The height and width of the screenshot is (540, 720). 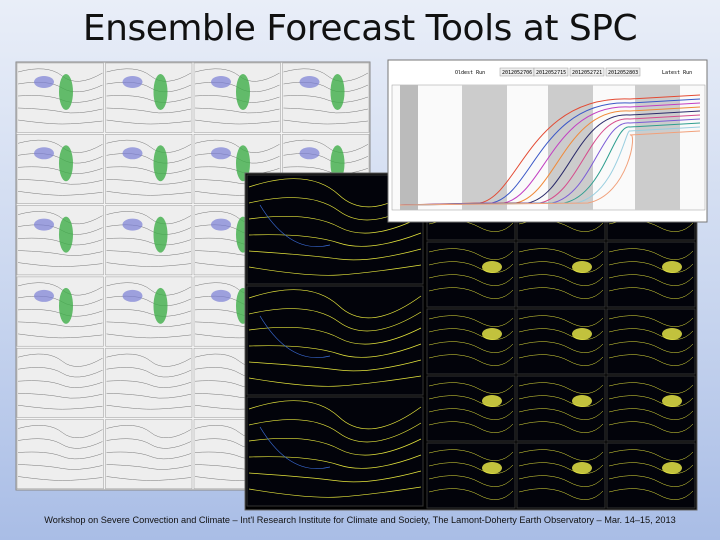 What do you see at coordinates (623, 72) in the screenshot?
I see `nav-box` at bounding box center [623, 72].